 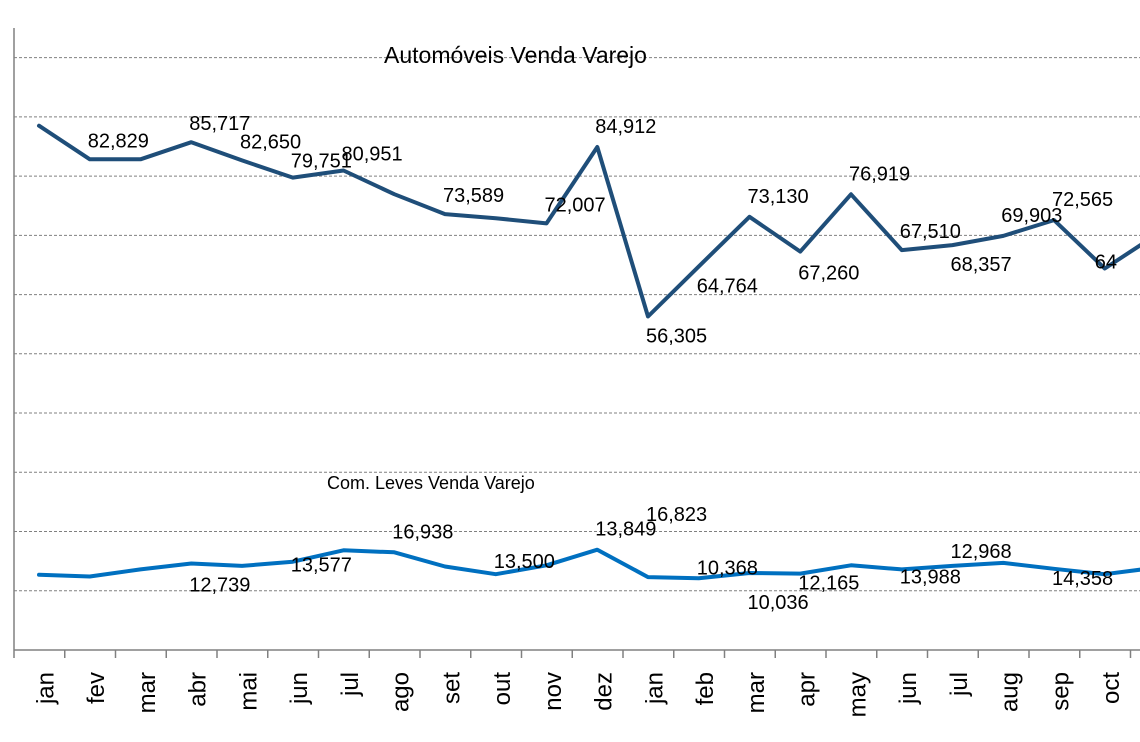 I want to click on x-tick-label: mai, so click(x=248, y=691).